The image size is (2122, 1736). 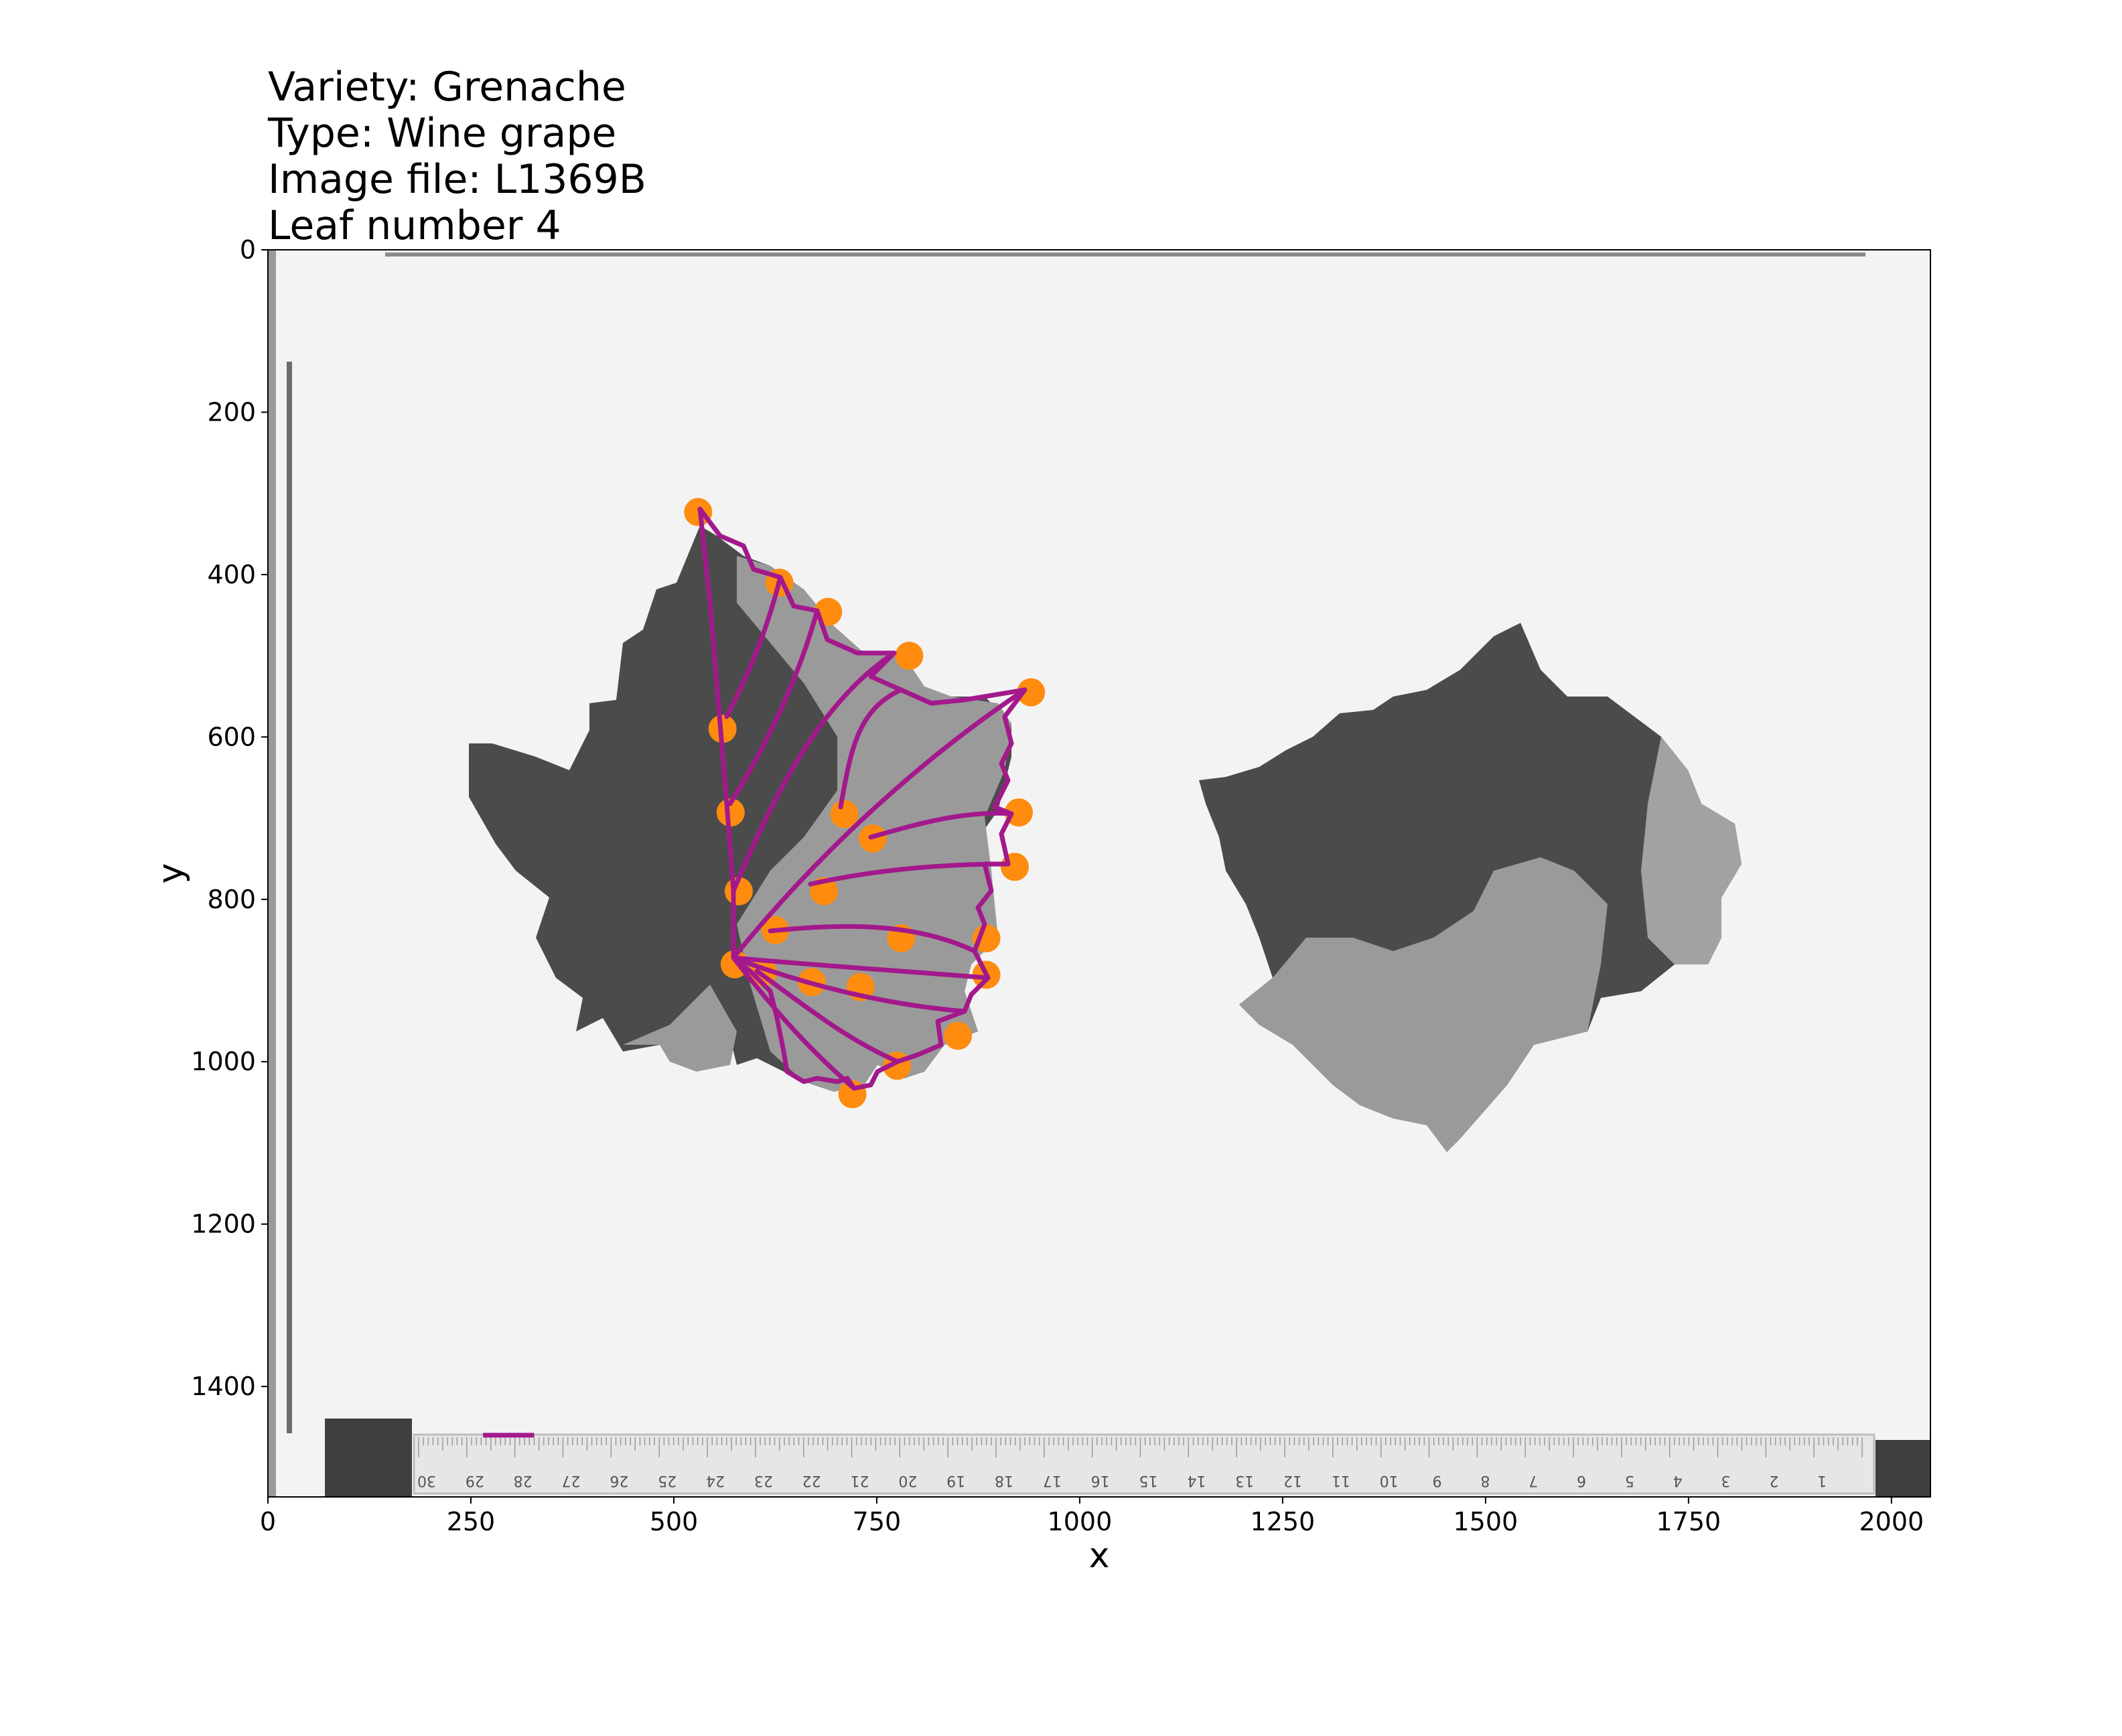 I want to click on x-tick-label: 1000, so click(x=1080, y=1521).